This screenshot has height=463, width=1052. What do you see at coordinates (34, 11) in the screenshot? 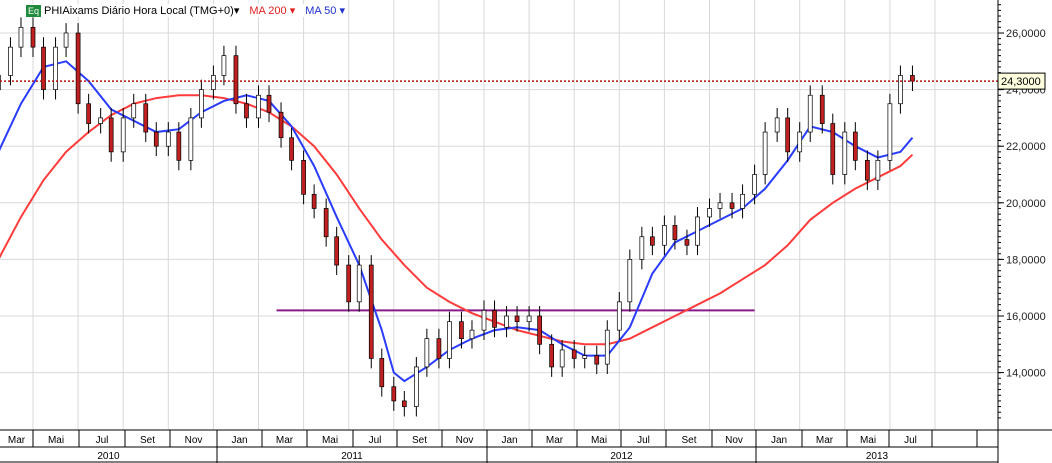
I see `equity-badge-icon: Eq` at bounding box center [34, 11].